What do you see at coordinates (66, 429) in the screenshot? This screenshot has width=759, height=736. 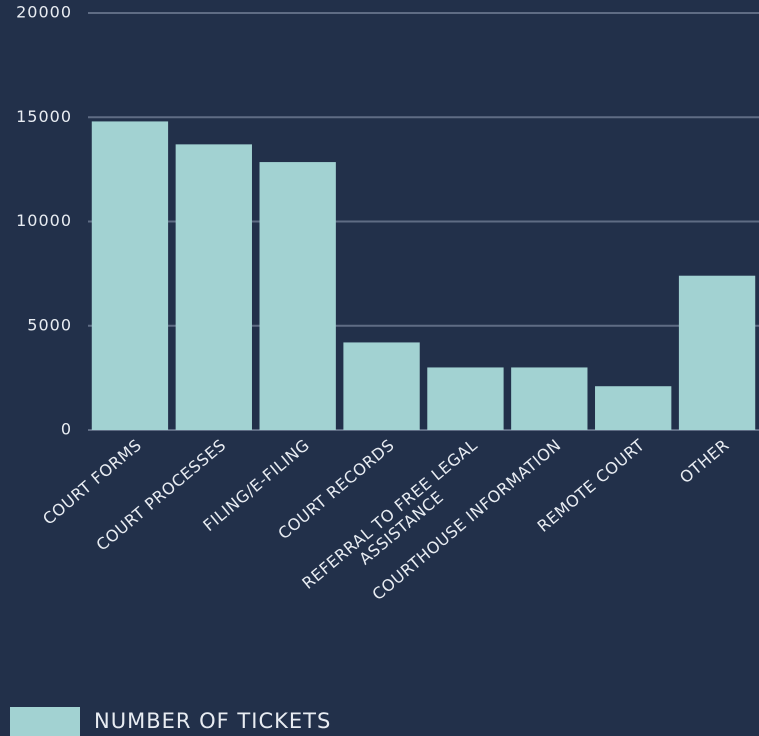 I see `y-tick-label: 0` at bounding box center [66, 429].